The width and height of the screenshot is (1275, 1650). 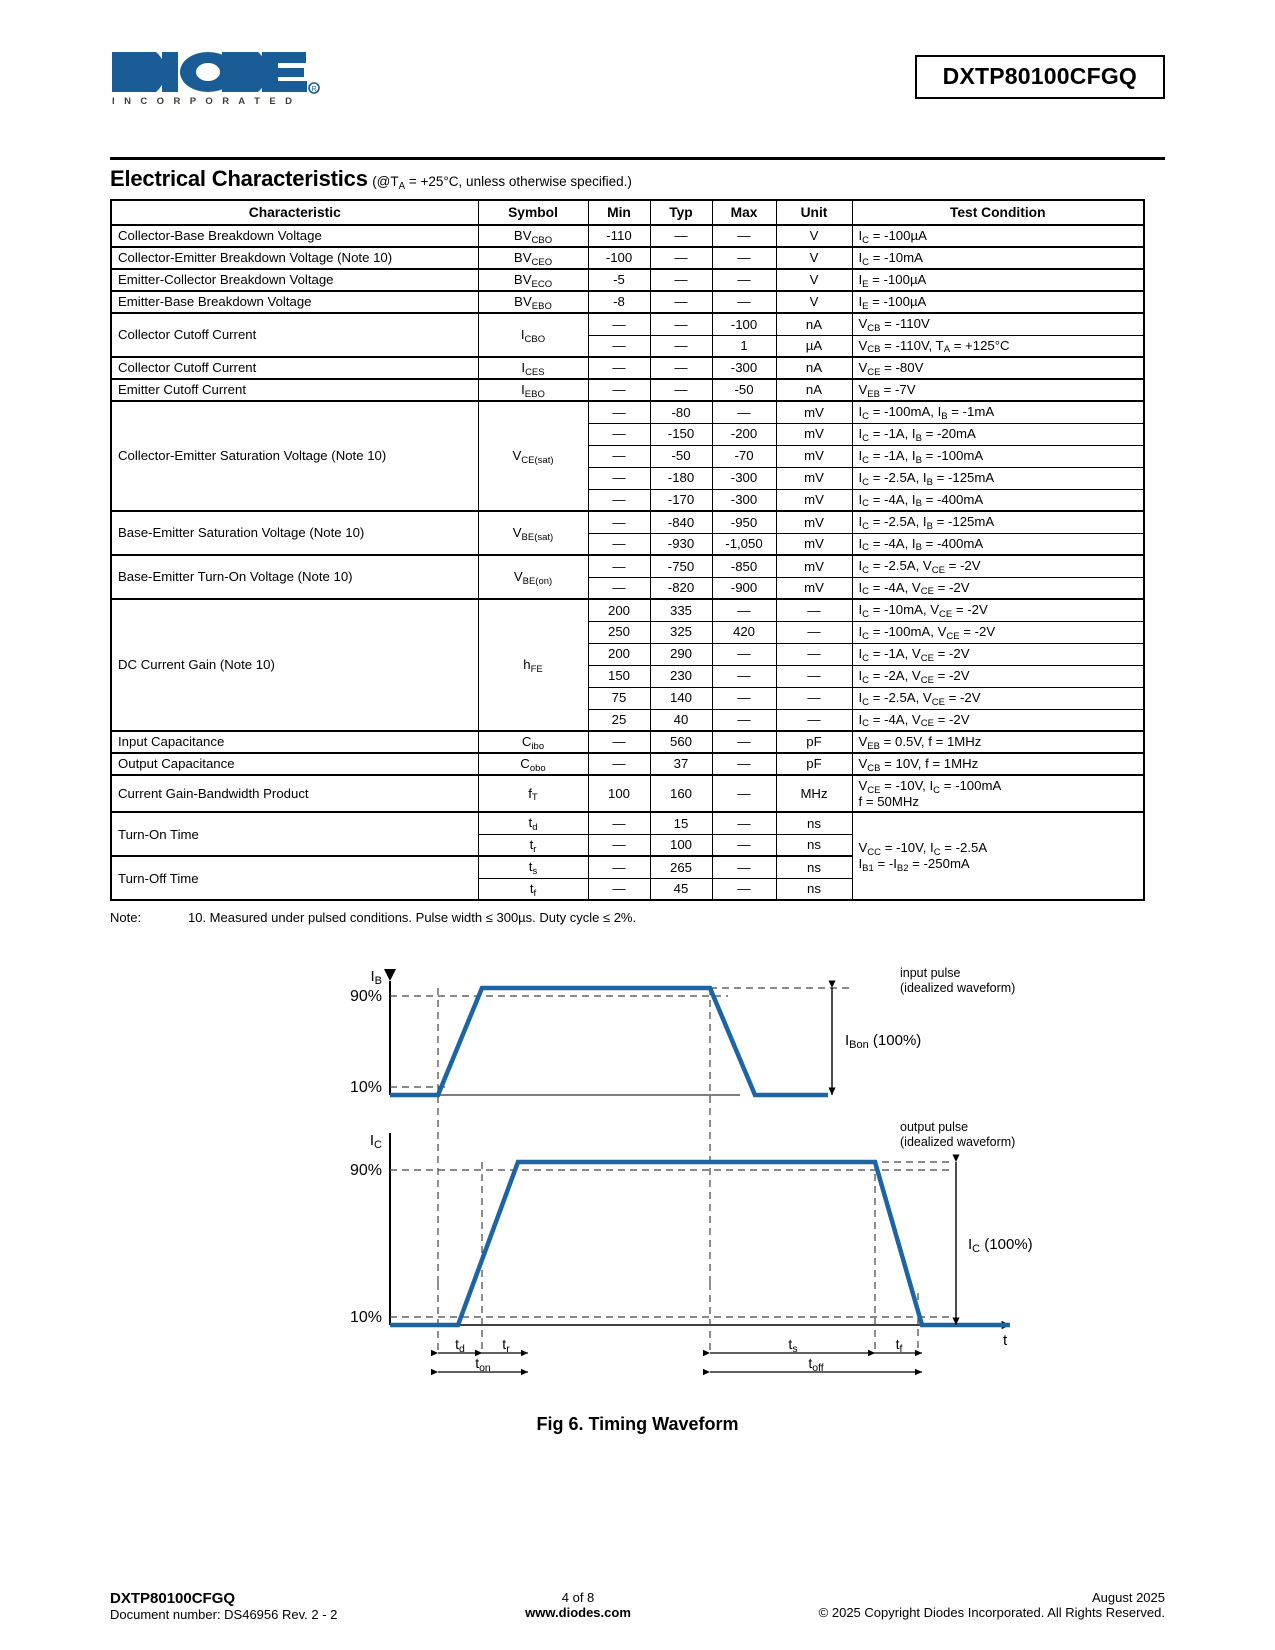 I want to click on cell-unit: V, so click(x=814, y=302).